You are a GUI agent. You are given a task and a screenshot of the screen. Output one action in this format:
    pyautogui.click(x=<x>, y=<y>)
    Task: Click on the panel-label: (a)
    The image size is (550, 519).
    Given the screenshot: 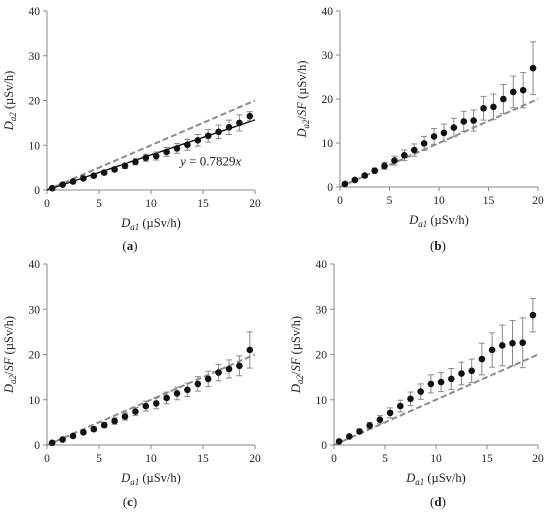 What is the action you would take?
    pyautogui.click(x=129, y=245)
    